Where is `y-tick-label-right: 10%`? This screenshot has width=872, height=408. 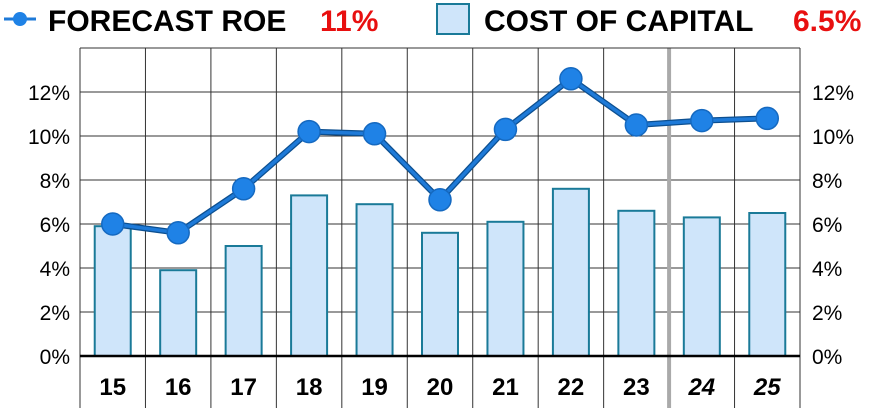 y-tick-label-right: 10% is located at coordinates (833, 137).